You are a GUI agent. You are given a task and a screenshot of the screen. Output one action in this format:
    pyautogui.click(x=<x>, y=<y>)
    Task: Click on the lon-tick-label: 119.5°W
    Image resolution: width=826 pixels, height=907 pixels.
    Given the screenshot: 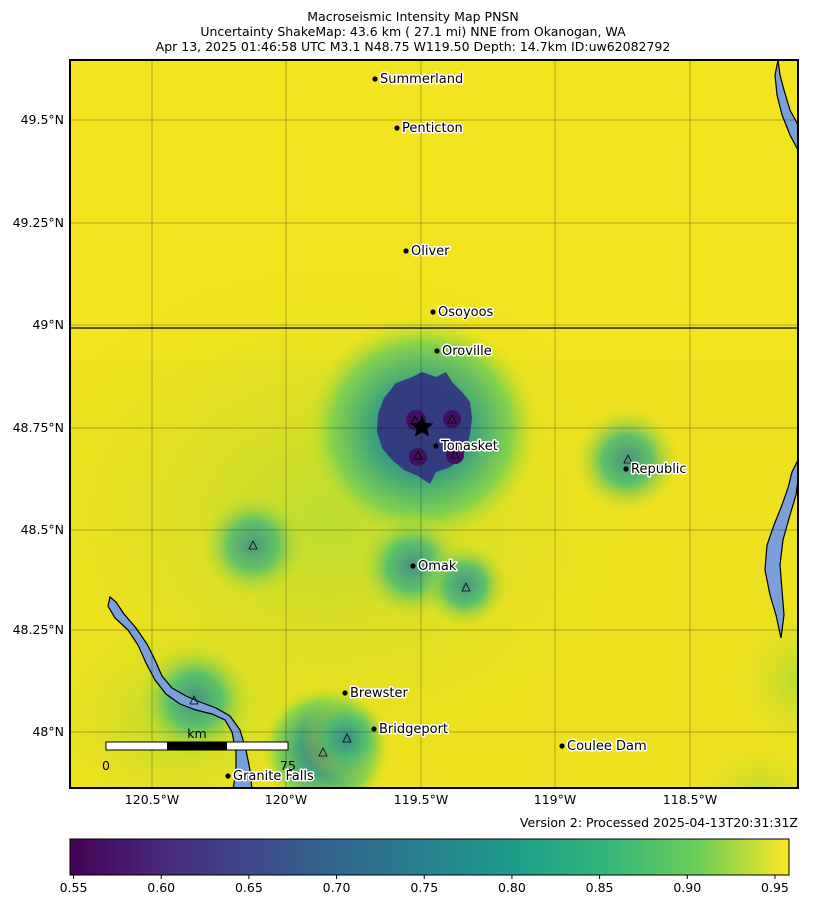 What is the action you would take?
    pyautogui.click(x=421, y=799)
    